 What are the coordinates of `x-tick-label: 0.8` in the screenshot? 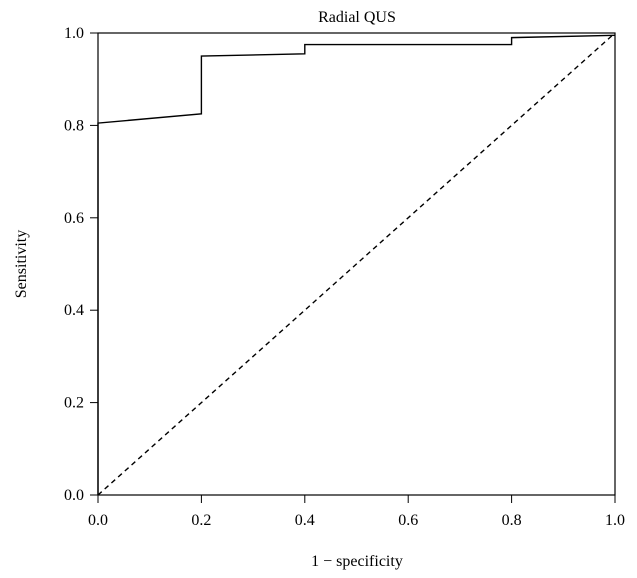 It's located at (512, 520).